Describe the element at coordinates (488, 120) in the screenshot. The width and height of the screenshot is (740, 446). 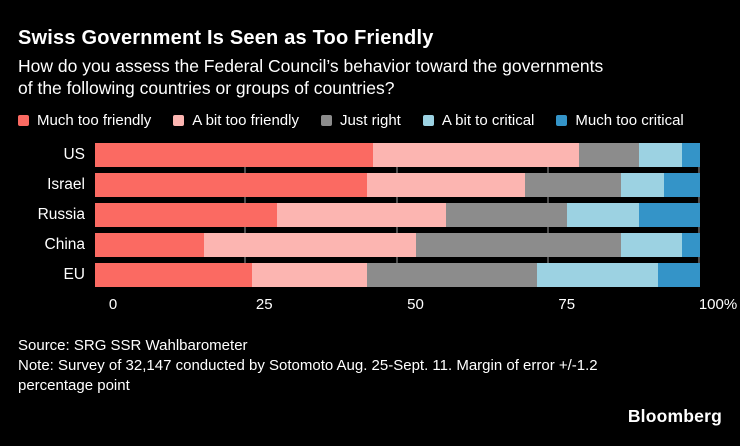
I see `legend-label: A bit to critical` at that location.